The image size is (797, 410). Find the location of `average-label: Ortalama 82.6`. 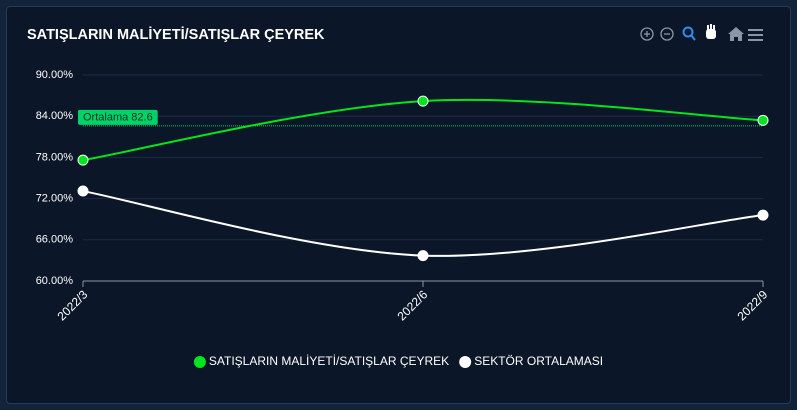

average-label: Ortalama 82.6 is located at coordinates (118, 117).